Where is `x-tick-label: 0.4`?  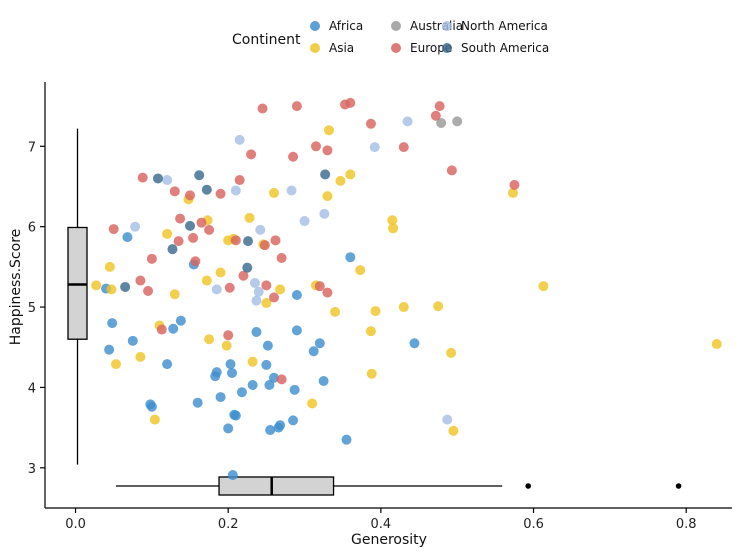
x-tick-label: 0.4 is located at coordinates (381, 524).